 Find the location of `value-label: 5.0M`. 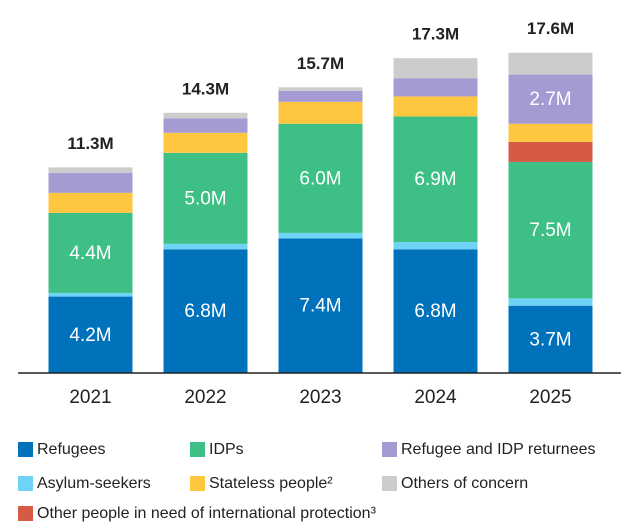

value-label: 5.0M is located at coordinates (205, 198).